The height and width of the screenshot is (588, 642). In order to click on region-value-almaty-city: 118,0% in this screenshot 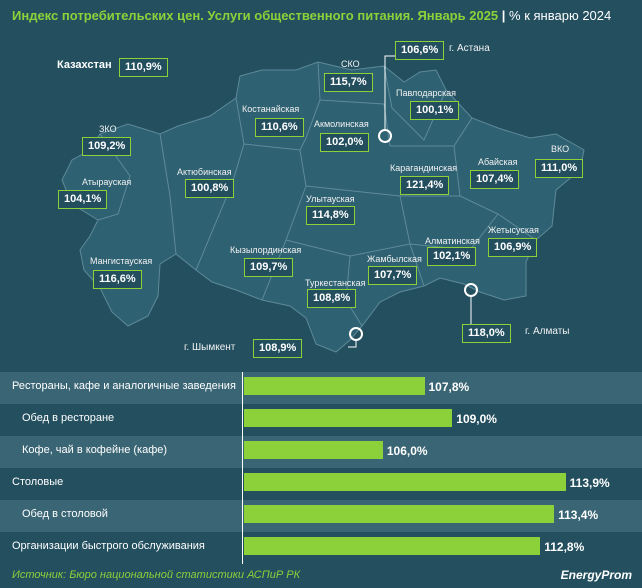, I will do `click(486, 333)`.